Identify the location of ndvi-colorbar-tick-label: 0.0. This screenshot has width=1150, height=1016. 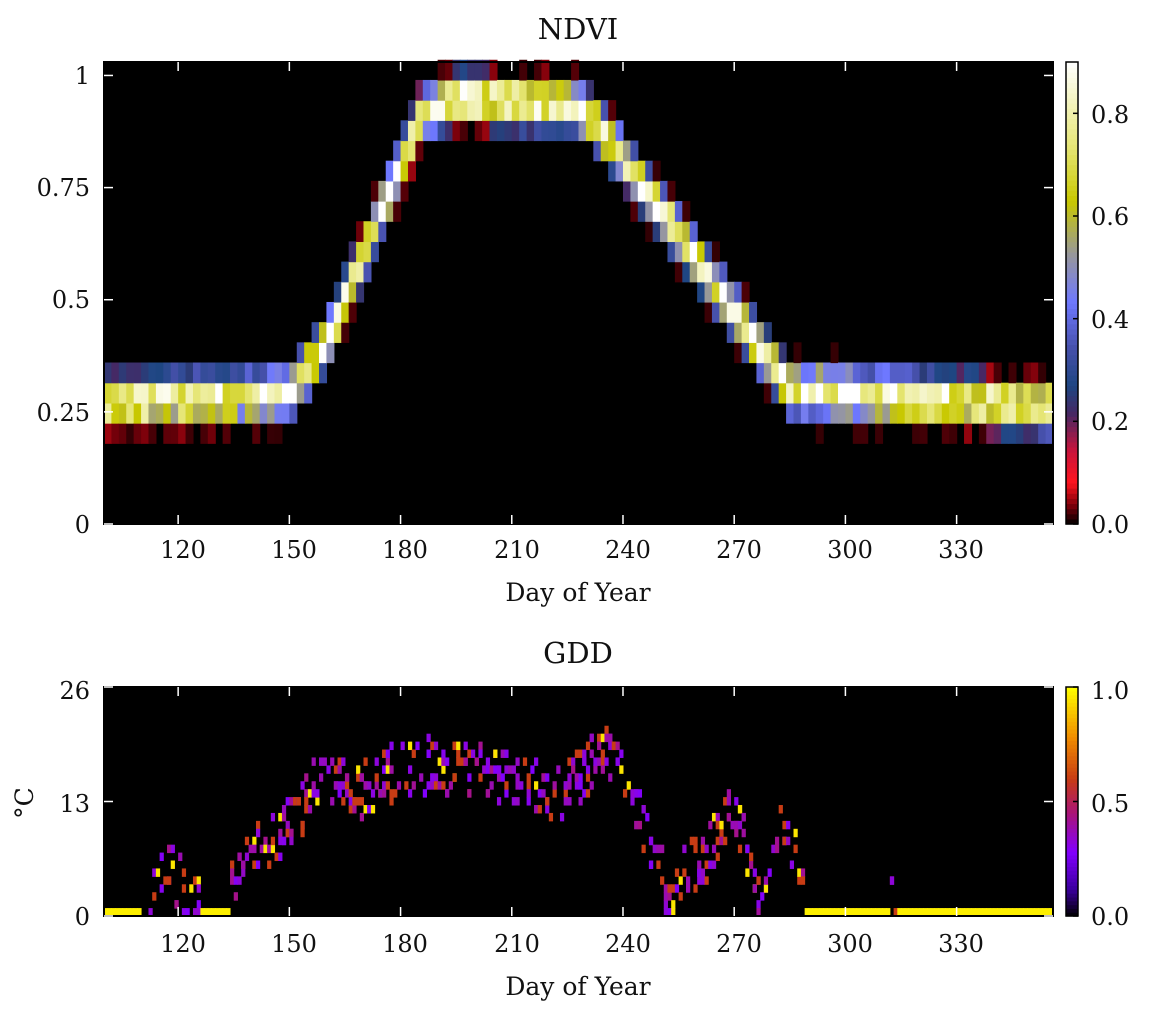
(1110, 525).